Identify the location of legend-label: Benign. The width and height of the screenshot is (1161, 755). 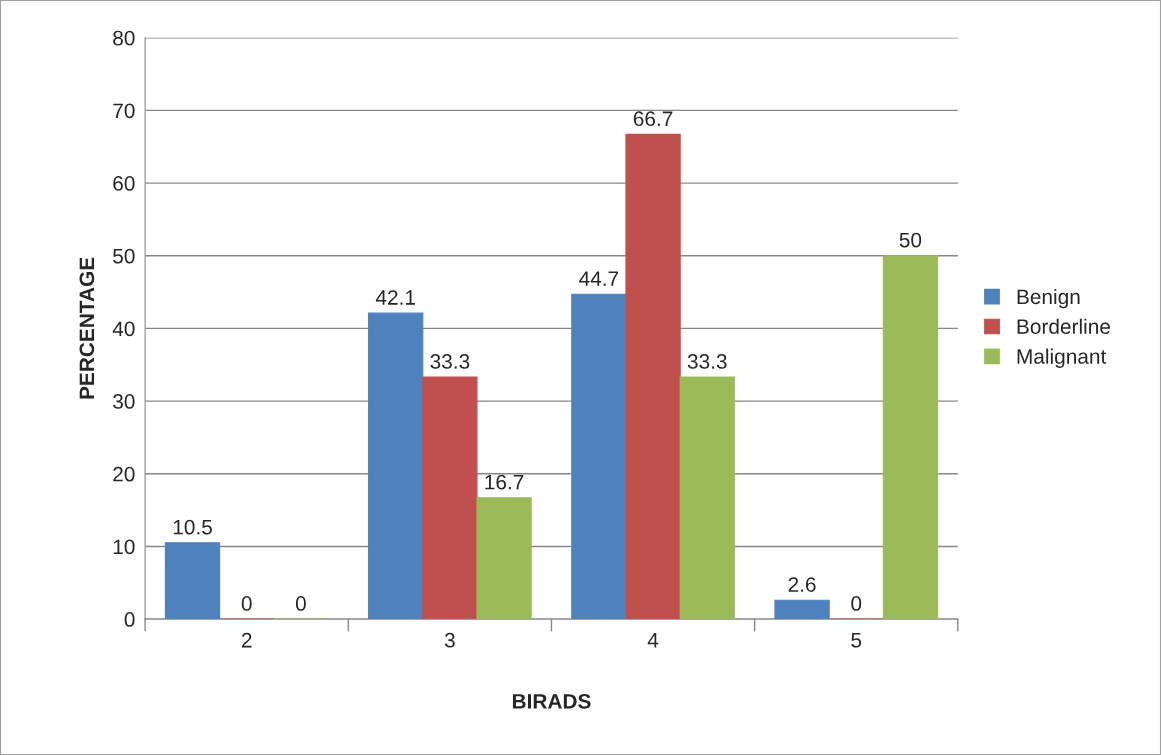
(1048, 298).